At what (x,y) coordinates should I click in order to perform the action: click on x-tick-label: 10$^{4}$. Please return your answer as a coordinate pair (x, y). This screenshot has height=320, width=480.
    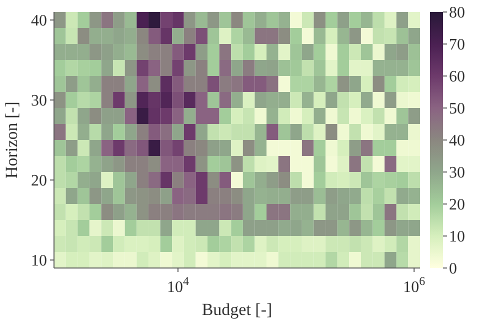
    Looking at the image, I should click on (177, 285).